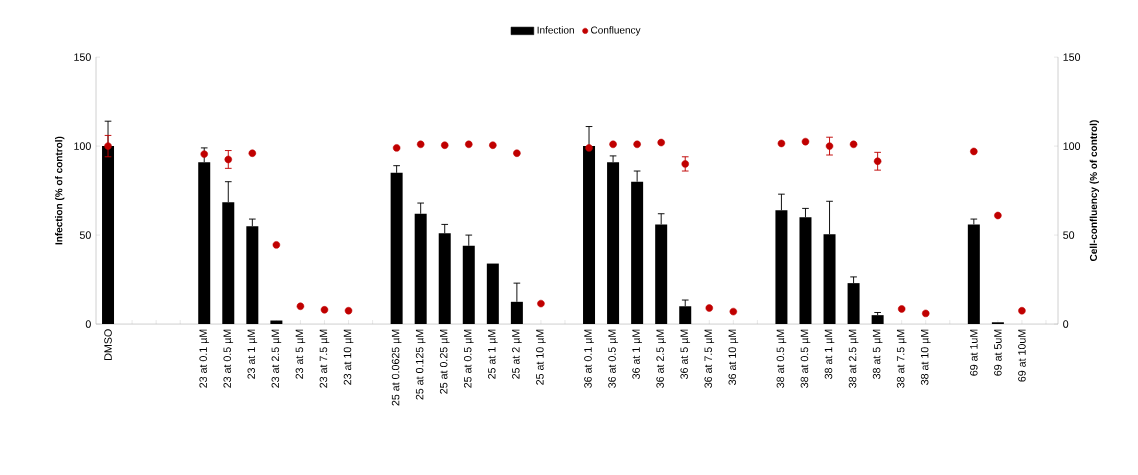 This screenshot has height=475, width=1138. Describe the element at coordinates (974, 352) in the screenshot. I see `x-tick-label: 69 at 1uM` at that location.